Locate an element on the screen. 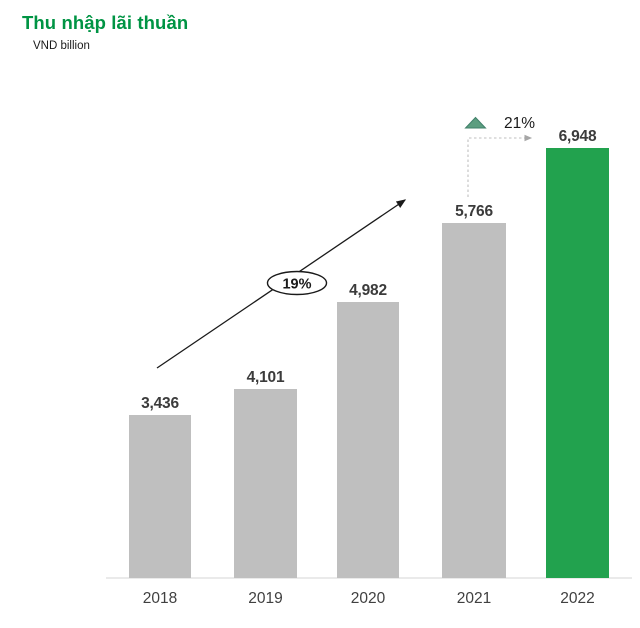 This screenshot has height=628, width=640. unit-label: VND billion is located at coordinates (61, 46).